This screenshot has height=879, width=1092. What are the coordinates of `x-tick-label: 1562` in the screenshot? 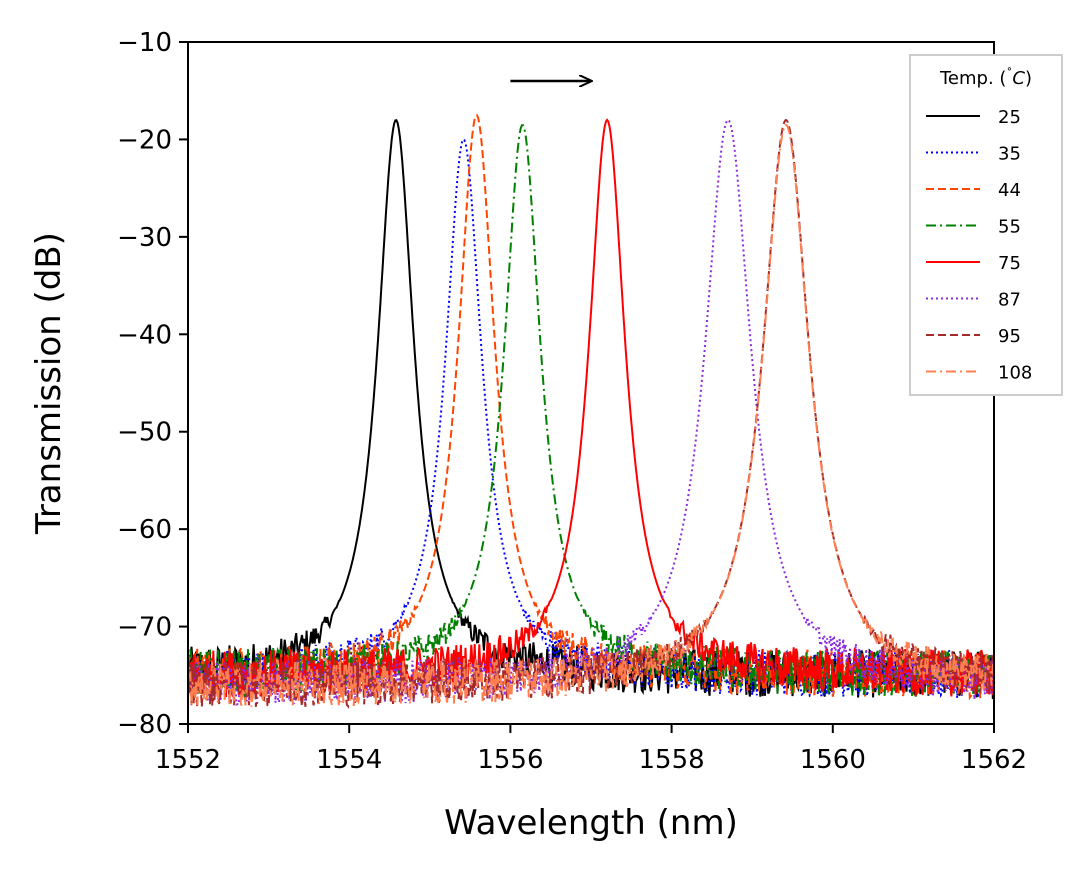 It's located at (994, 760).